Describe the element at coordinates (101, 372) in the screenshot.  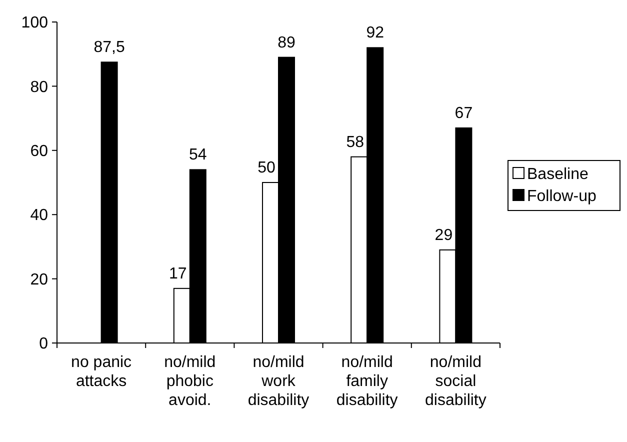
I see `x-tick-label: no panic attacks` at that location.